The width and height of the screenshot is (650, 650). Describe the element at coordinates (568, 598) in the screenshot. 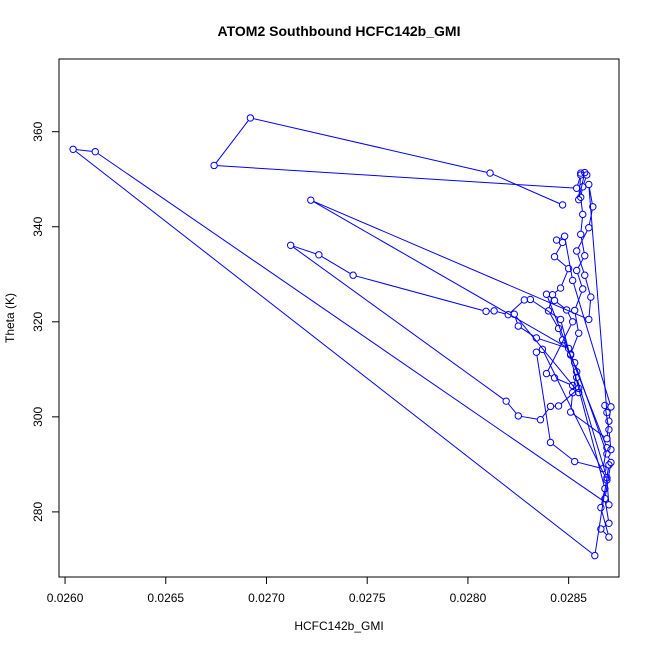

I see `x-tick-label: 0.0285` at that location.